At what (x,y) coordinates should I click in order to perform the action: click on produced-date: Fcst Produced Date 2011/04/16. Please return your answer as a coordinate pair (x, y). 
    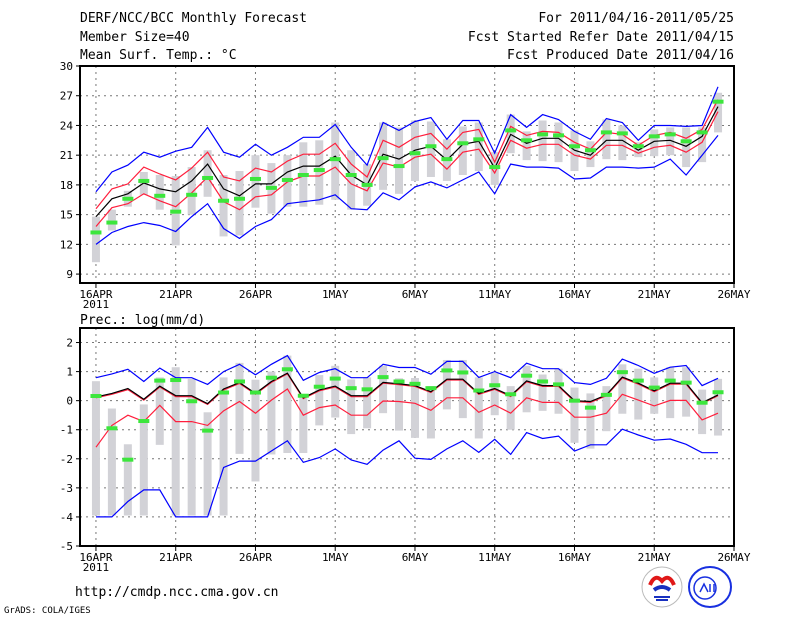
    Looking at the image, I should click on (620, 55).